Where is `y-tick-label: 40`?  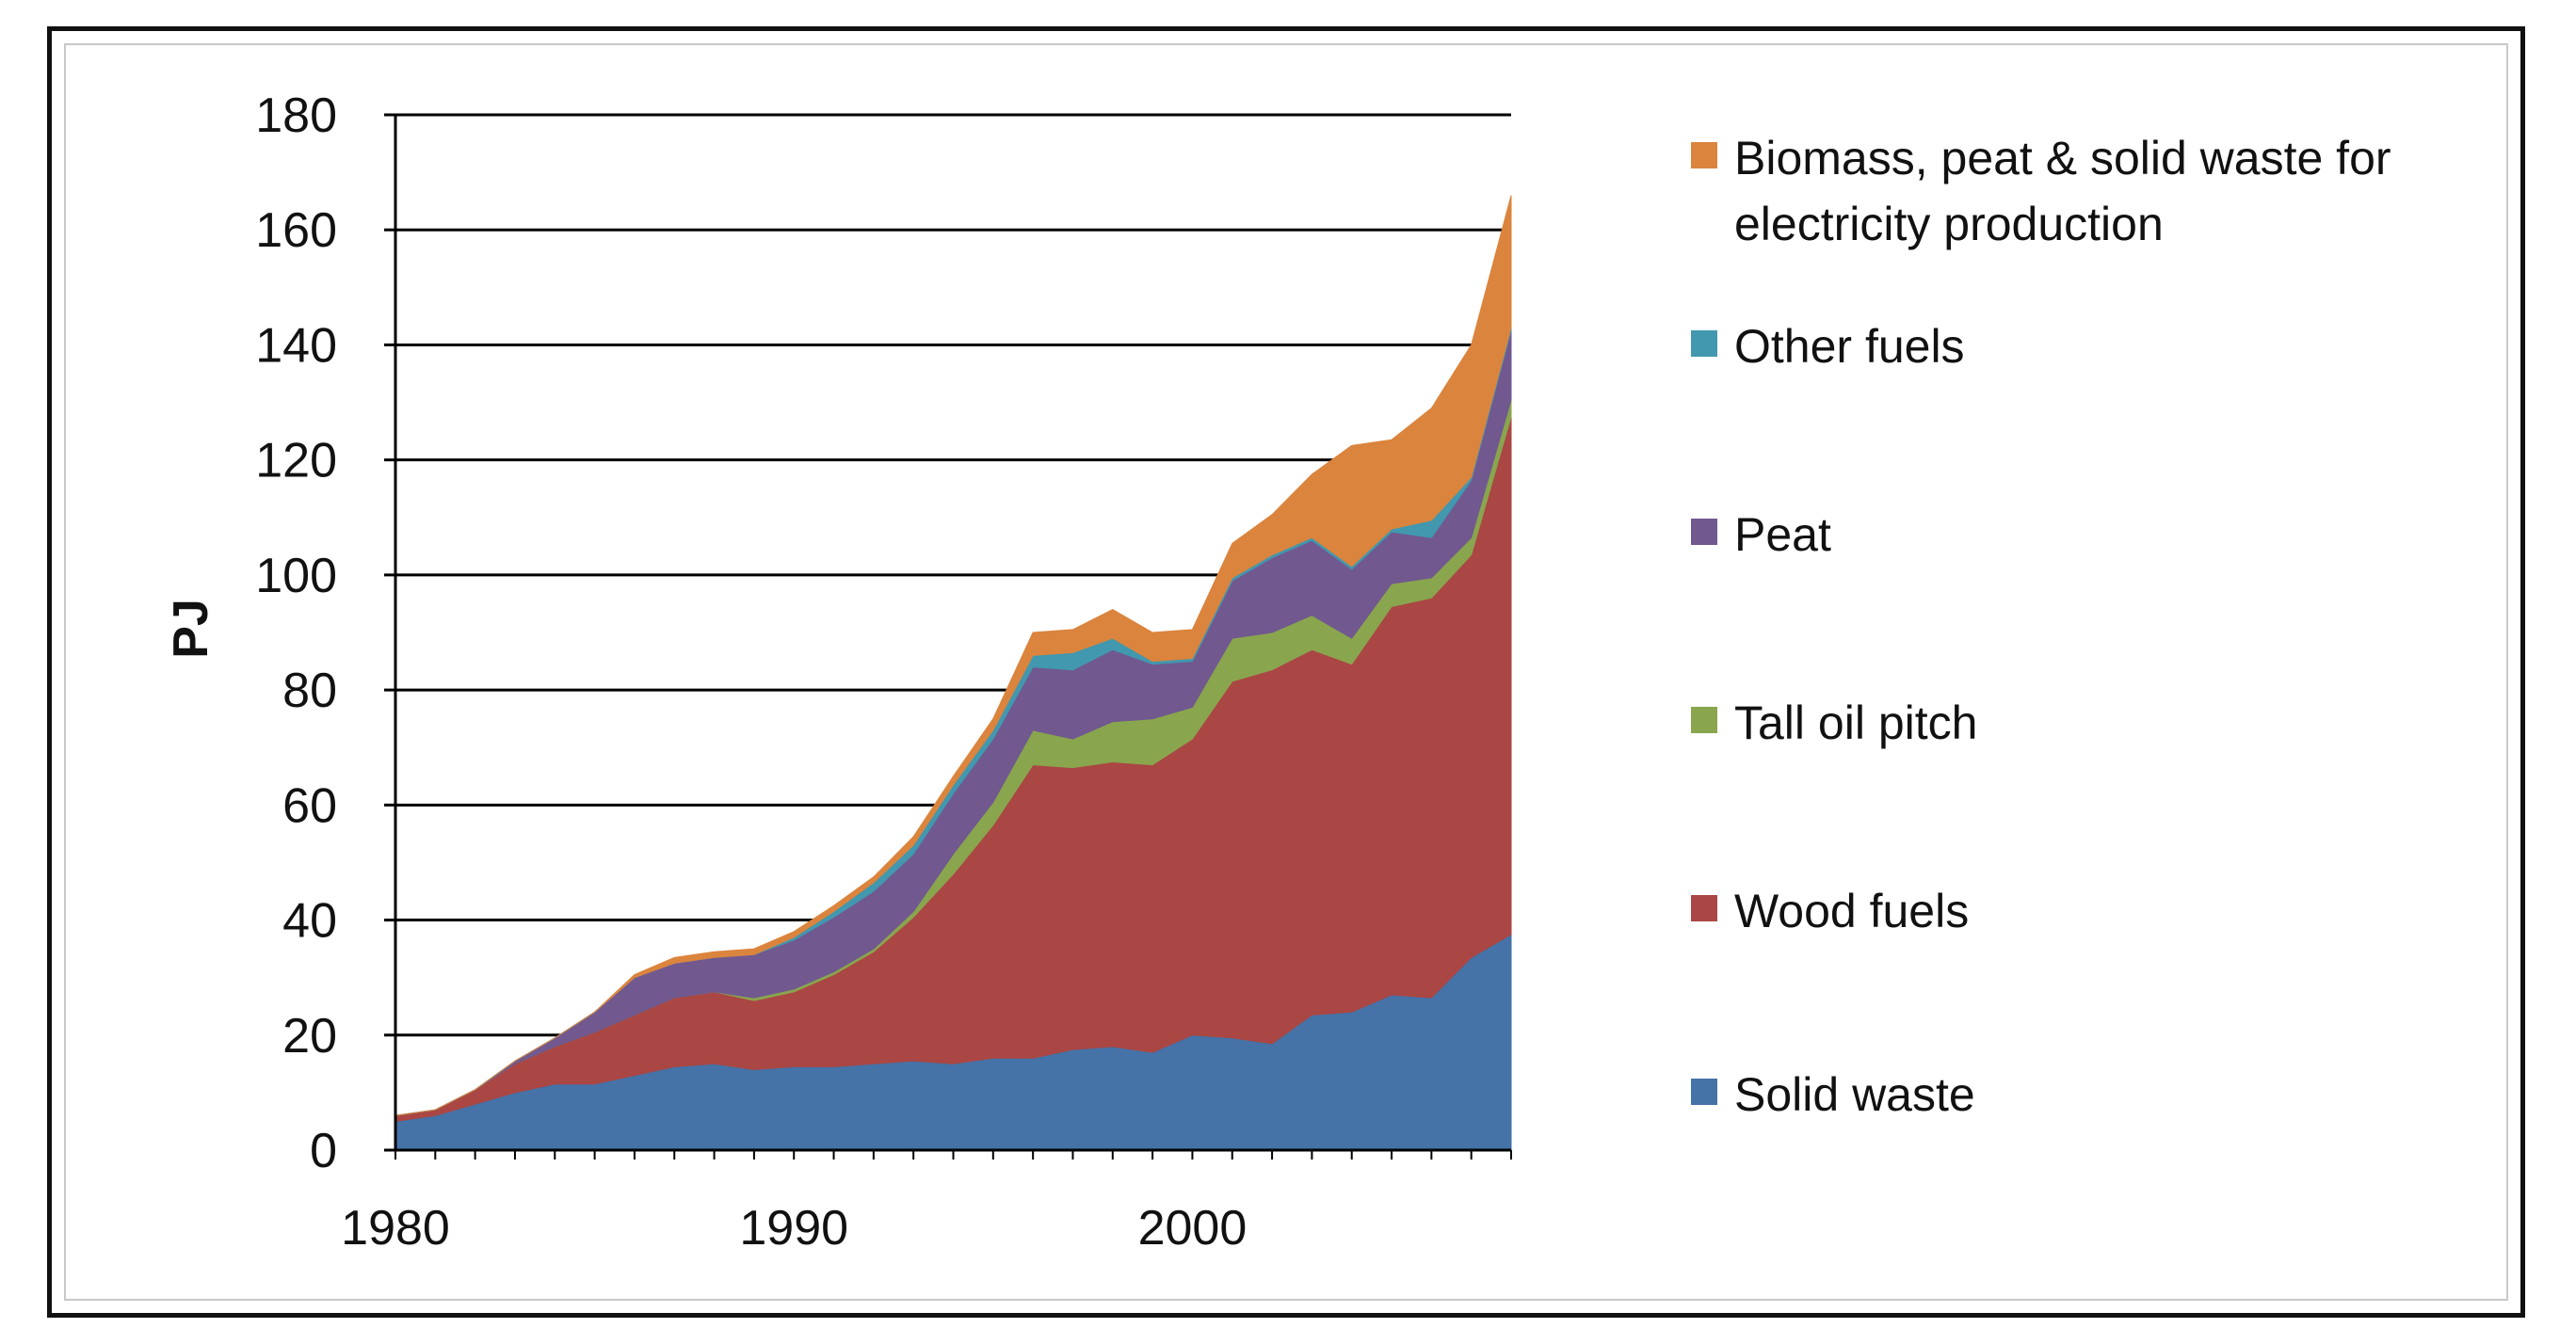
y-tick-label: 40 is located at coordinates (309, 921).